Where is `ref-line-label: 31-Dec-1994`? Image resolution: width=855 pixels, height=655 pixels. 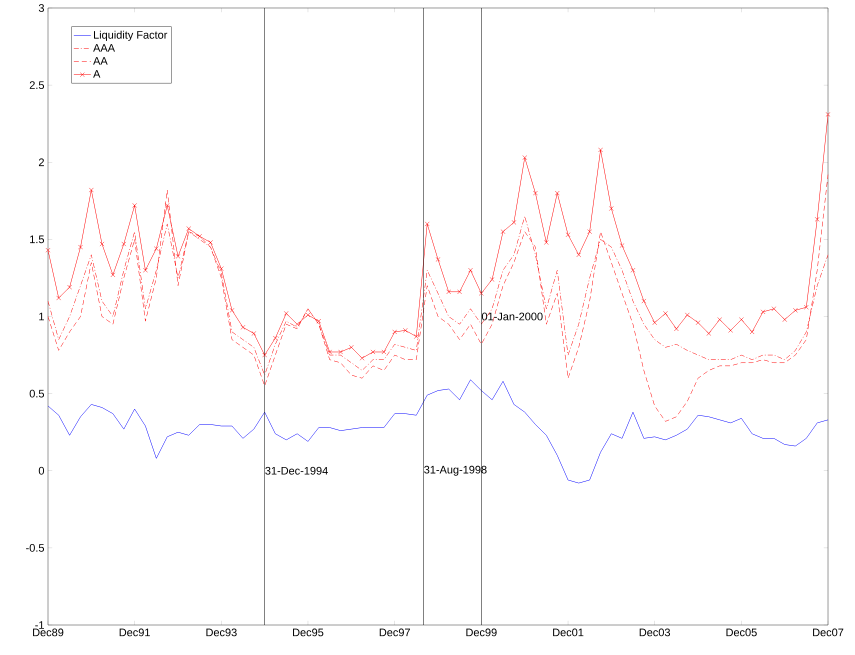
ref-line-label: 31-Dec-1994 is located at coordinates (296, 470).